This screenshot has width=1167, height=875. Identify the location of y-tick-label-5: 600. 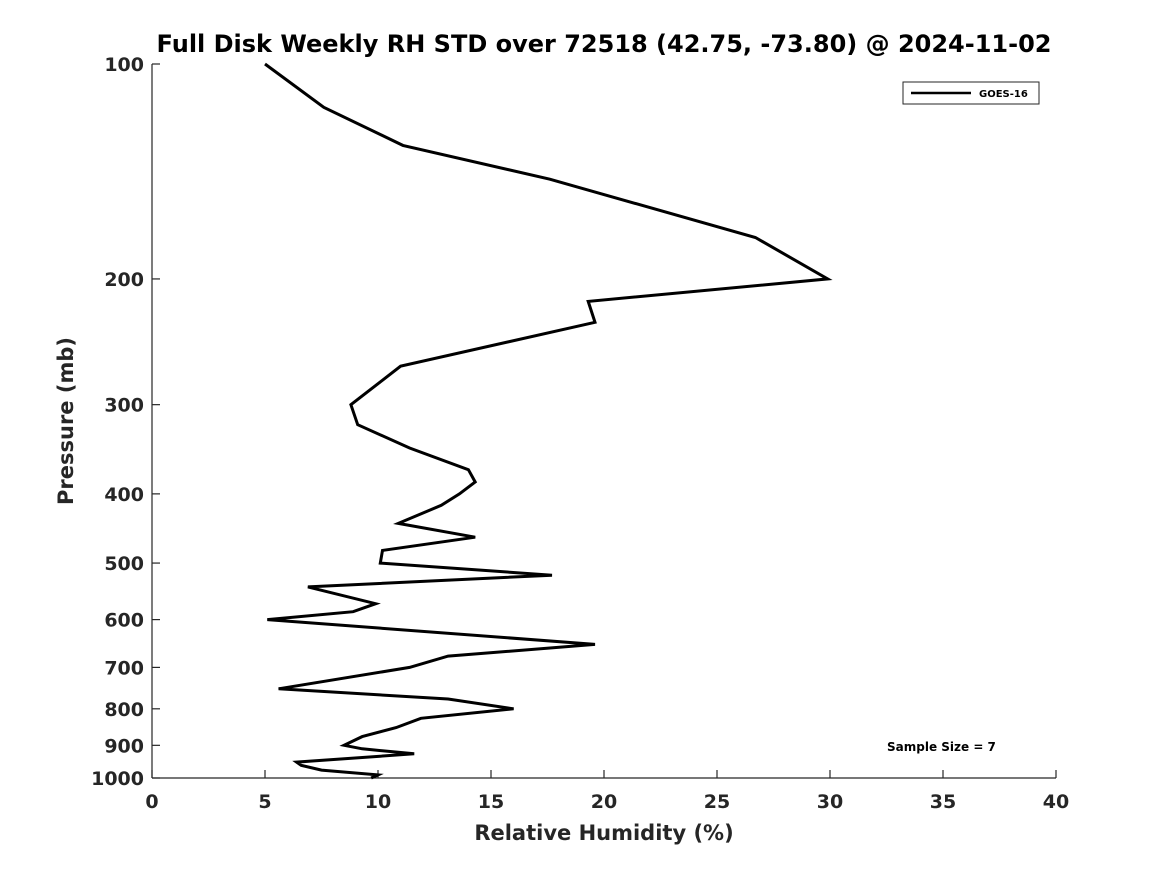
(124, 621).